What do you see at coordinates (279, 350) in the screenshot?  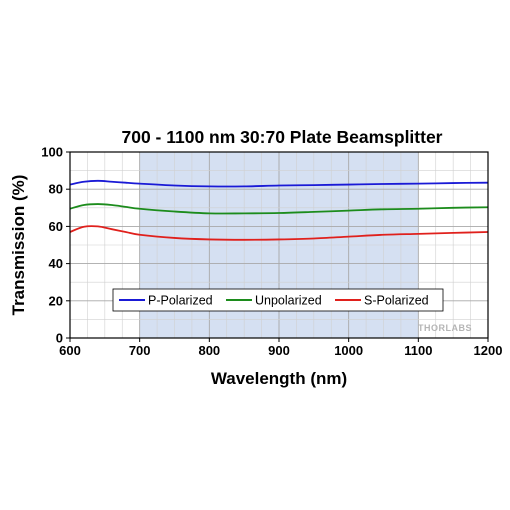 I see `x-tick-label: 900` at bounding box center [279, 350].